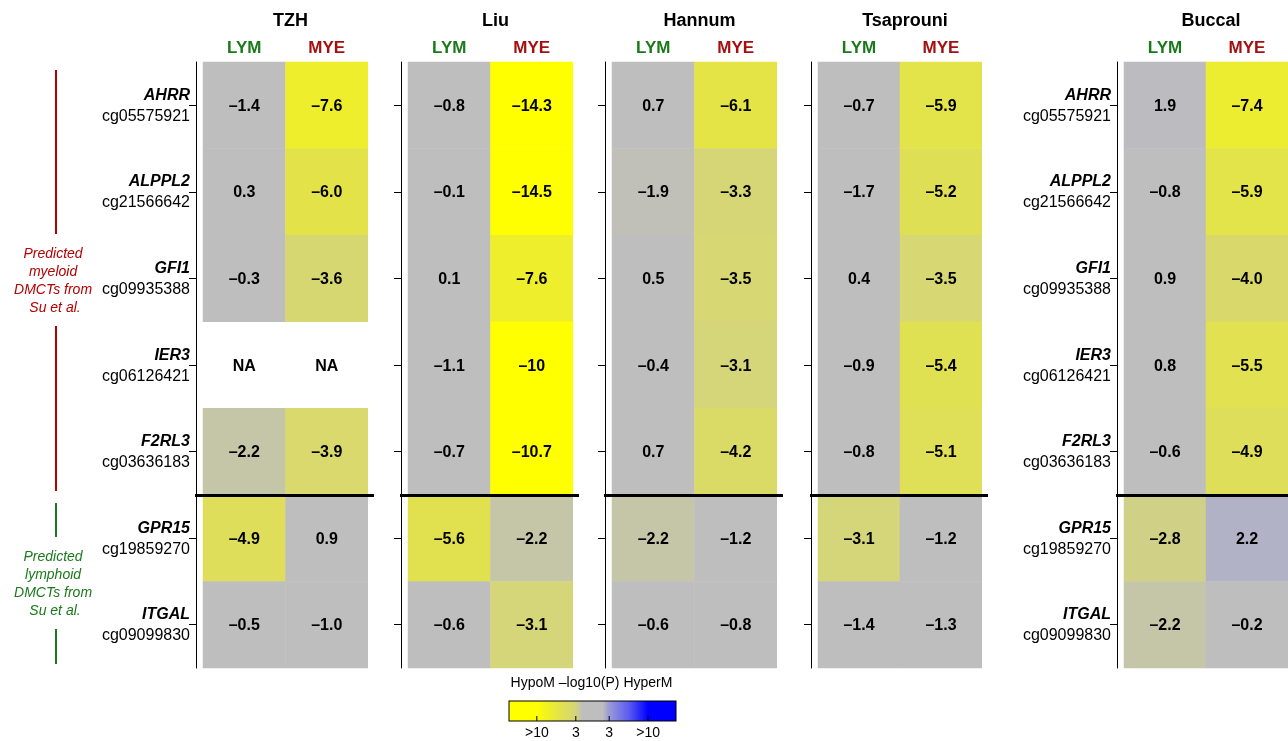 This screenshot has height=741, width=1288. I want to click on text: Predicted myeloid DMCTs from Su et al., so click(55, 280).